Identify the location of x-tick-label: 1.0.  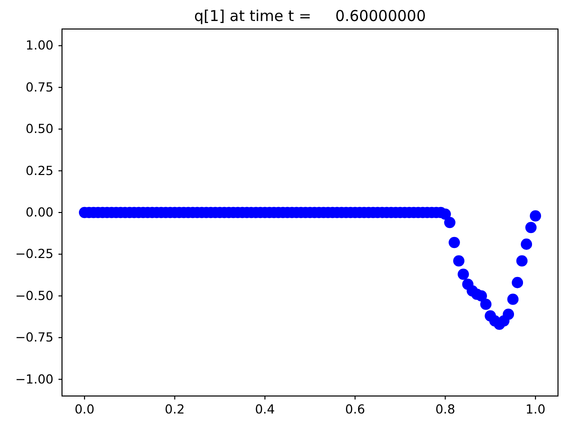
(536, 408).